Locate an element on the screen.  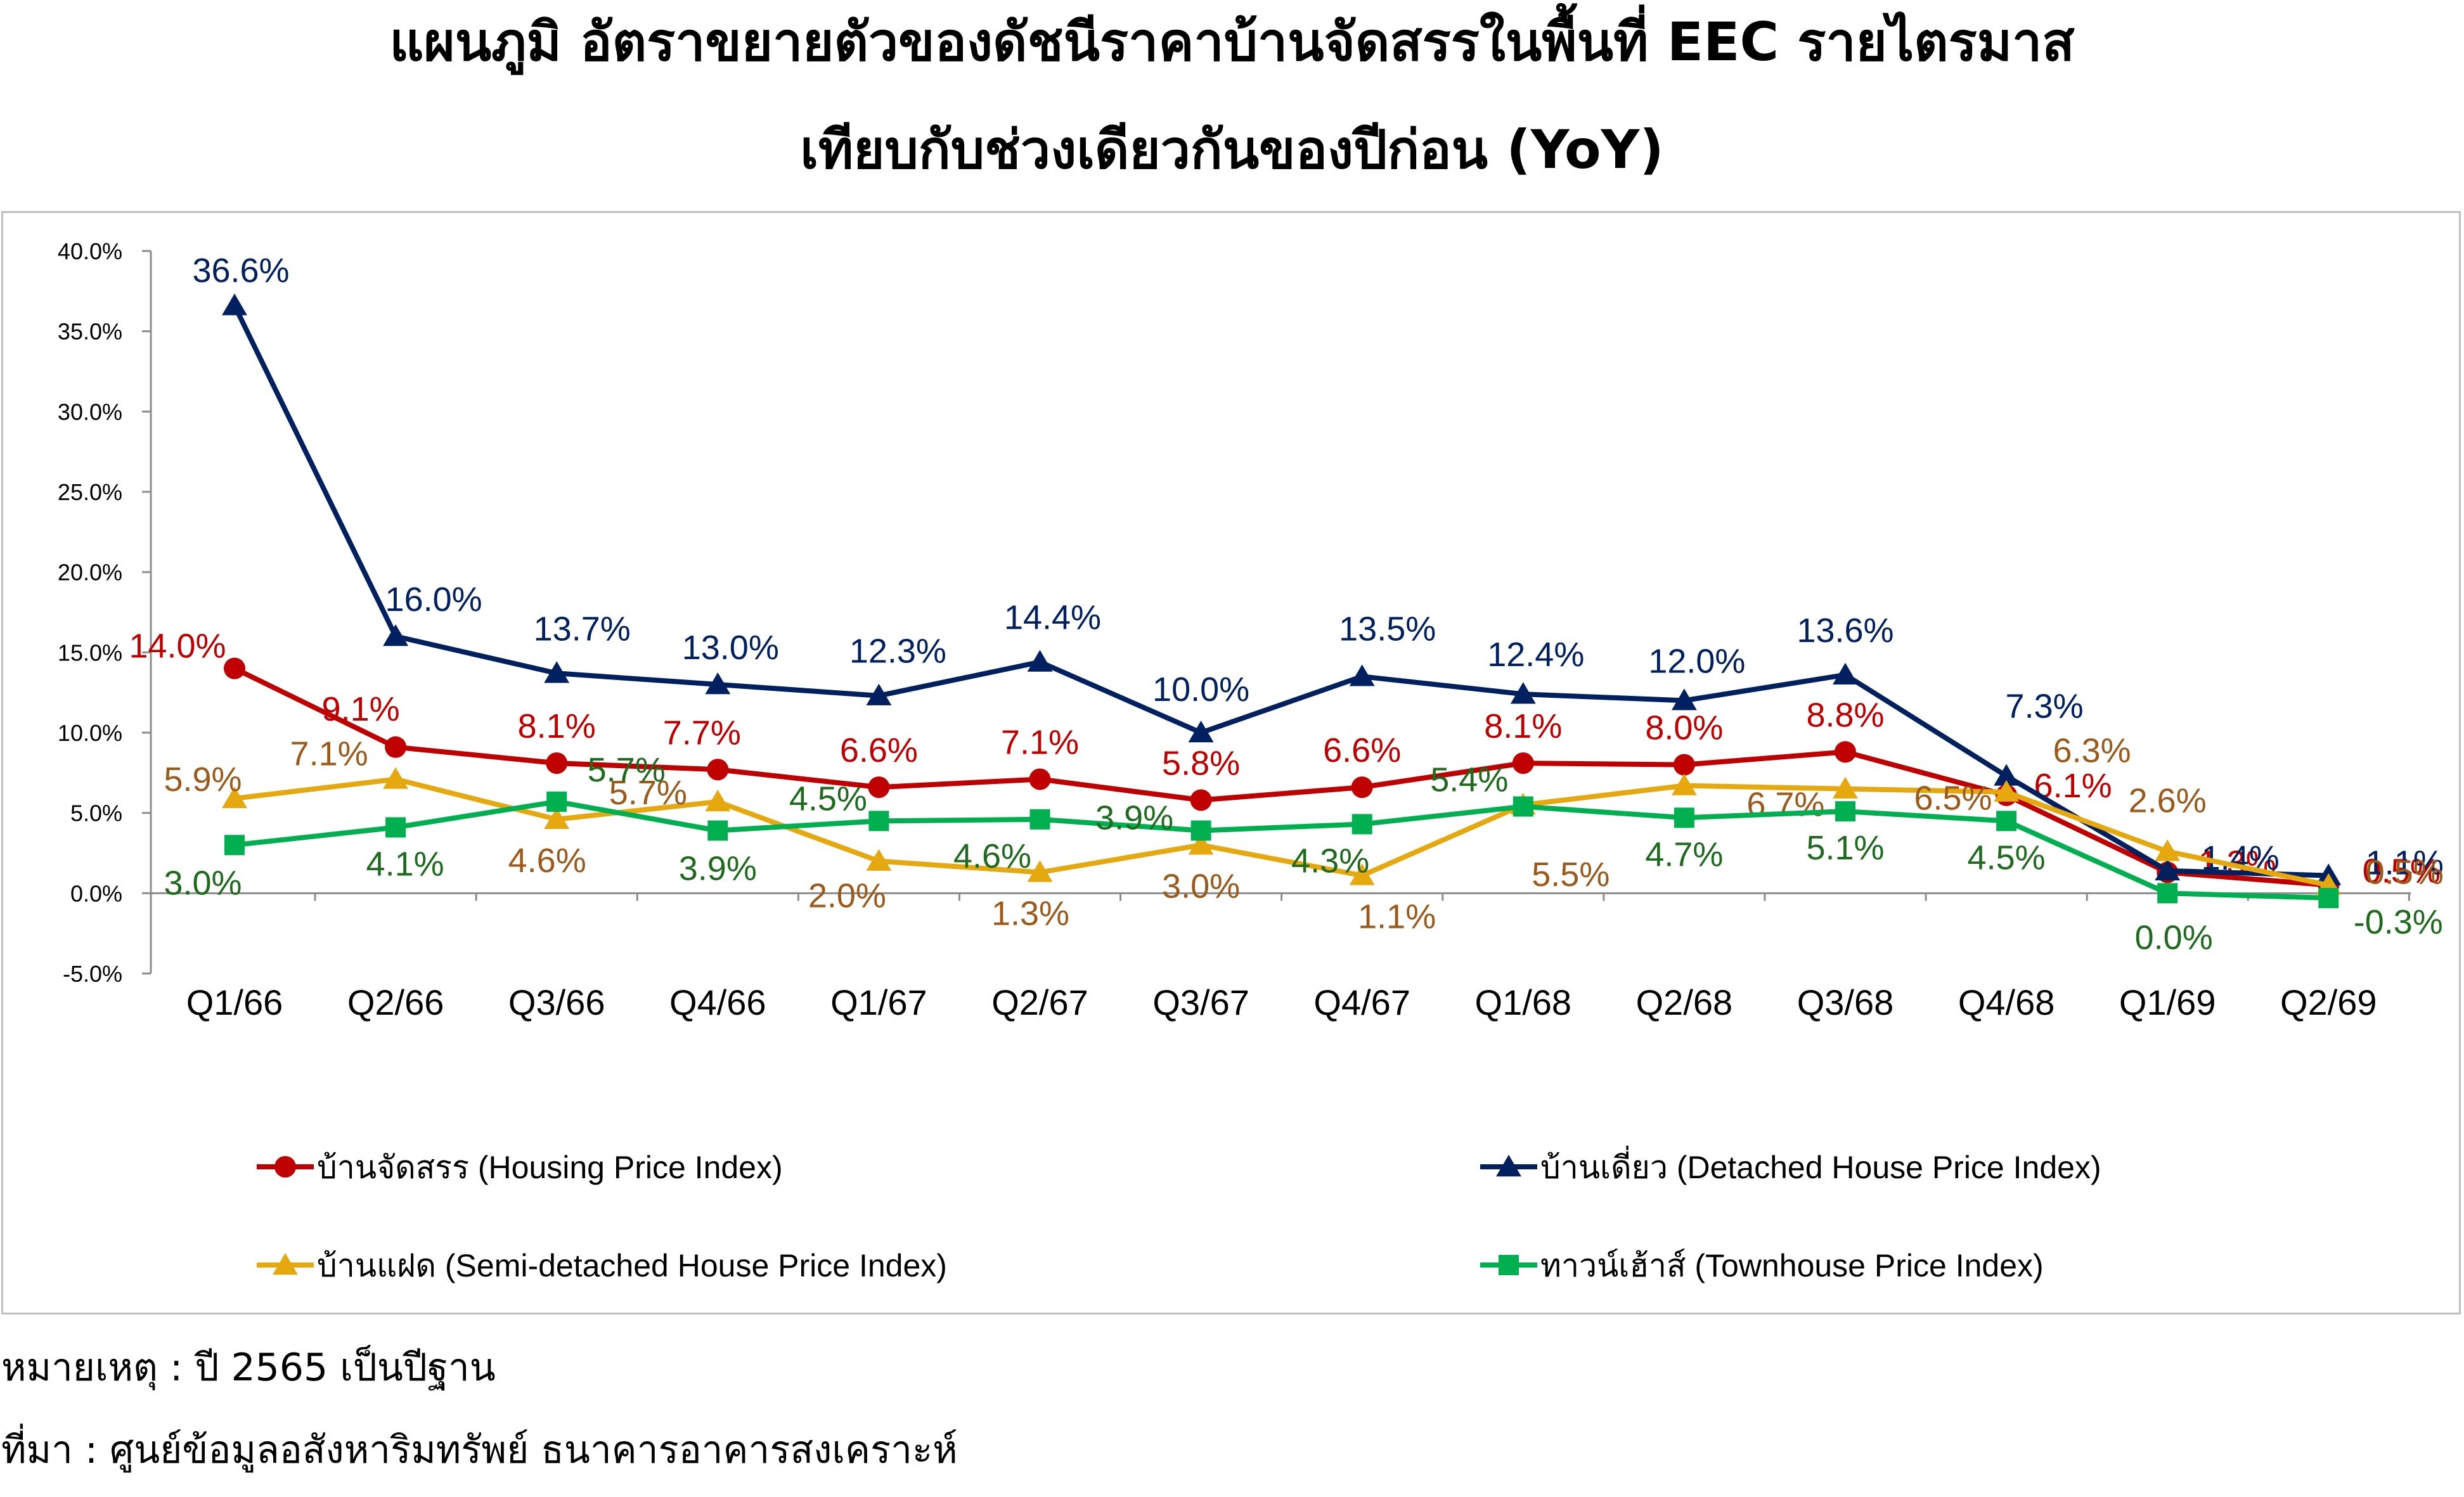
data-label: 5.5% is located at coordinates (1570, 875).